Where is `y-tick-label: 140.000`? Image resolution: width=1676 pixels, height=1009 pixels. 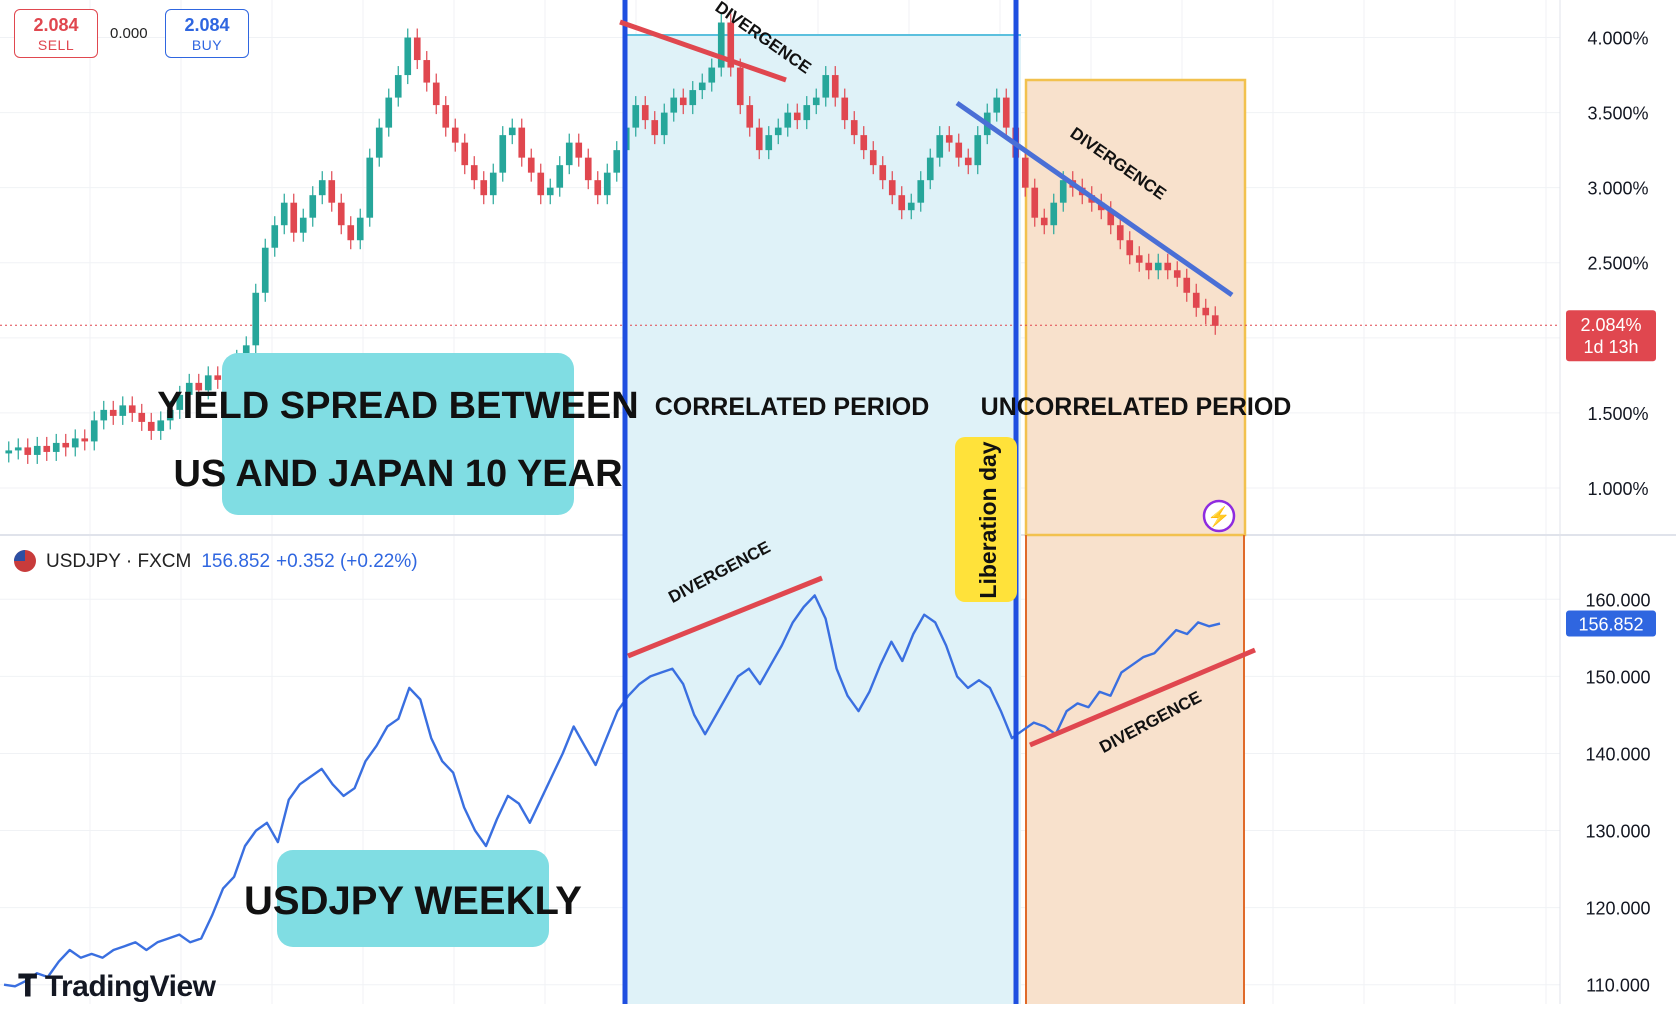 y-tick-label: 140.000 is located at coordinates (1617, 754).